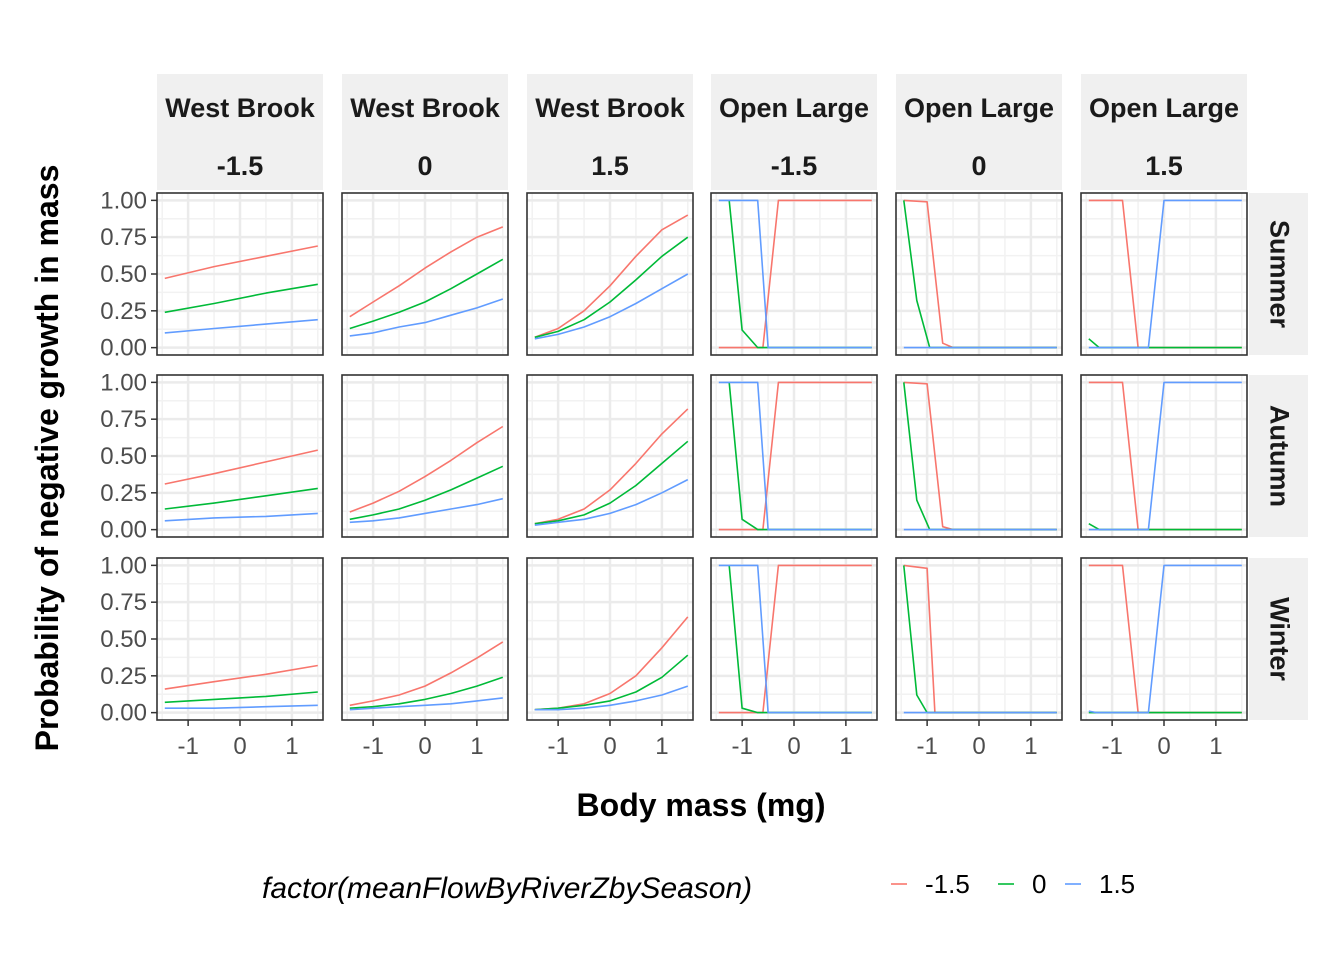 This screenshot has height=960, width=1344. Describe the element at coordinates (240, 132) in the screenshot. I see `column-strip: West Brook -1.5` at that location.